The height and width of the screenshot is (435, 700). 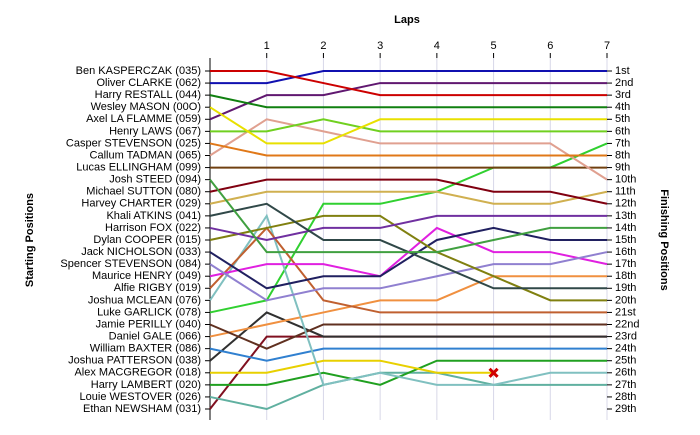 What do you see at coordinates (146, 276) in the screenshot?
I see `series-label: Maurice HENRY (049)` at bounding box center [146, 276].